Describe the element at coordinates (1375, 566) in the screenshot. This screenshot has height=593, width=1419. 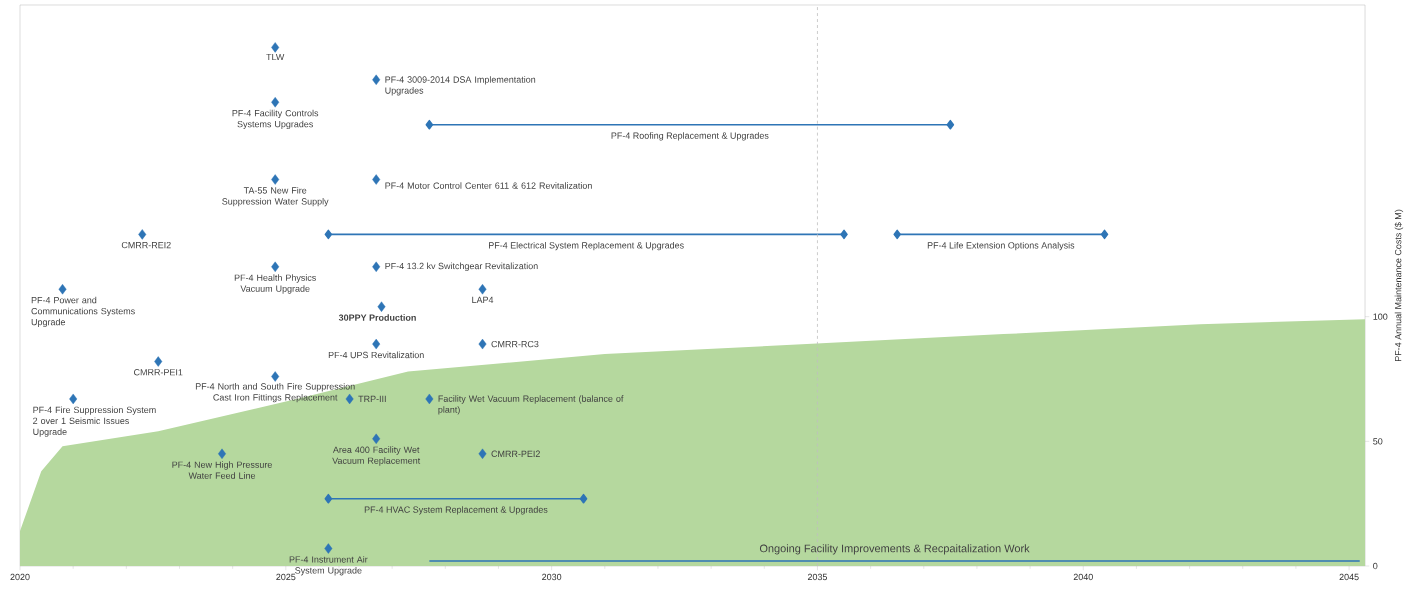
I see `y-tick-label: 0` at that location.